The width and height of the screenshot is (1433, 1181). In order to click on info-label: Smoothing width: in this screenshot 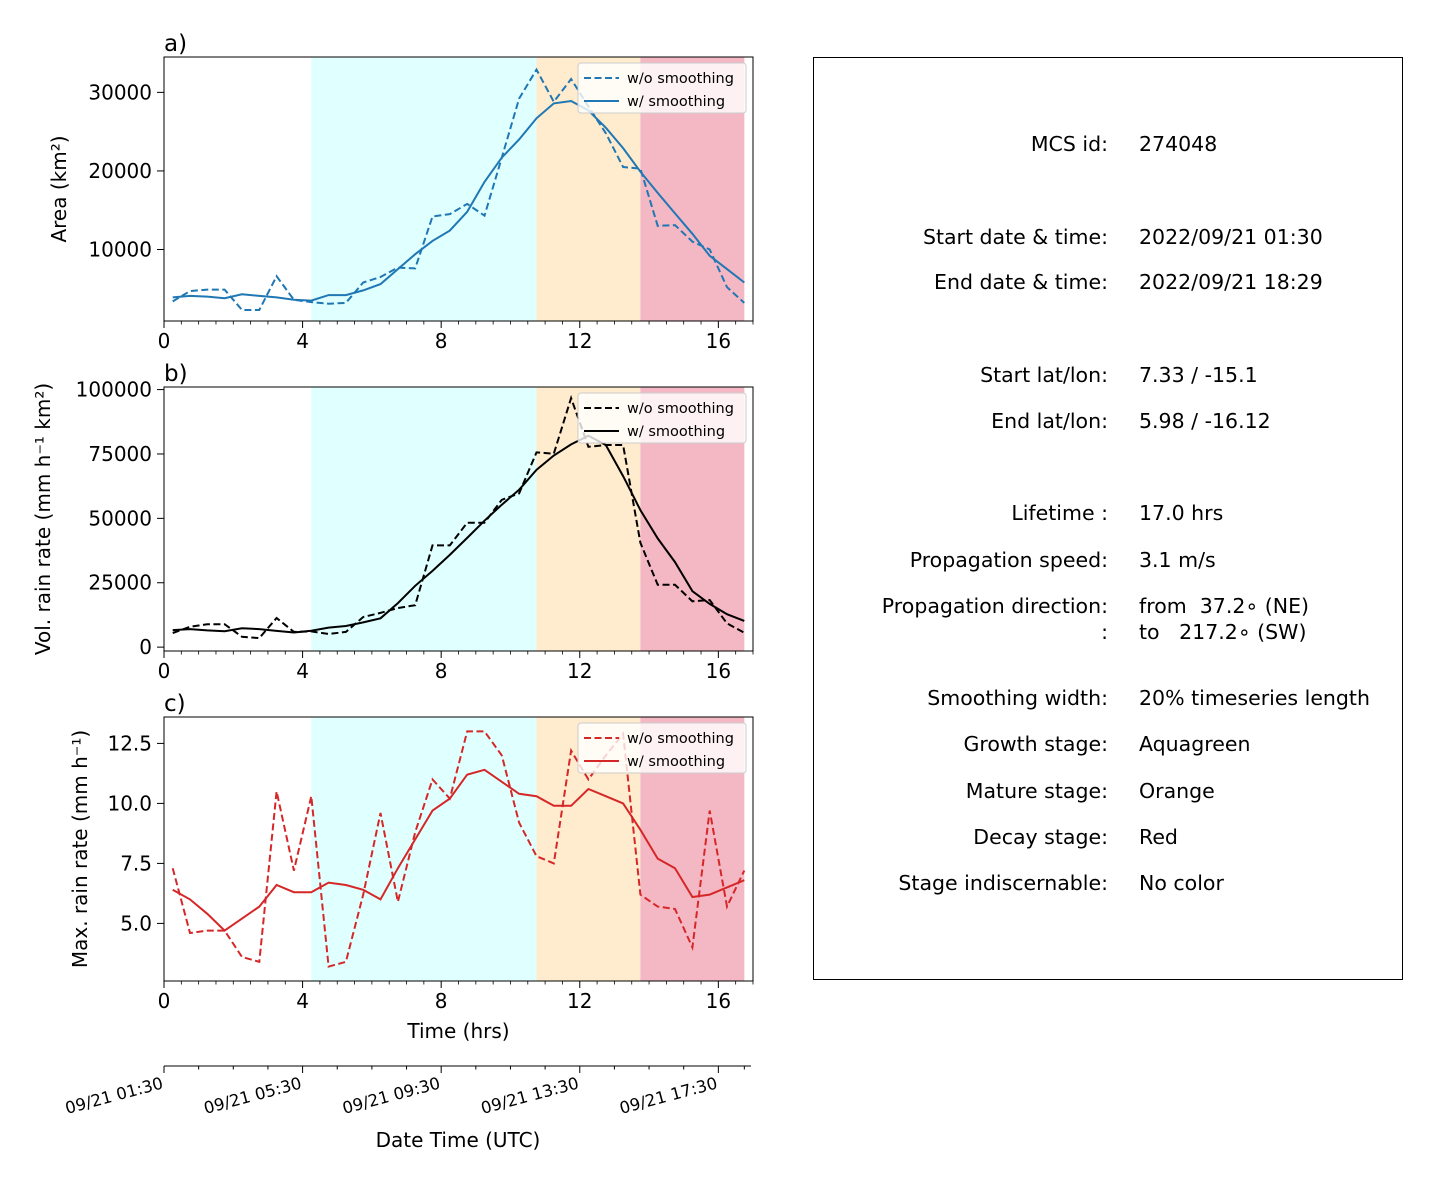, I will do `click(1017, 698)`.